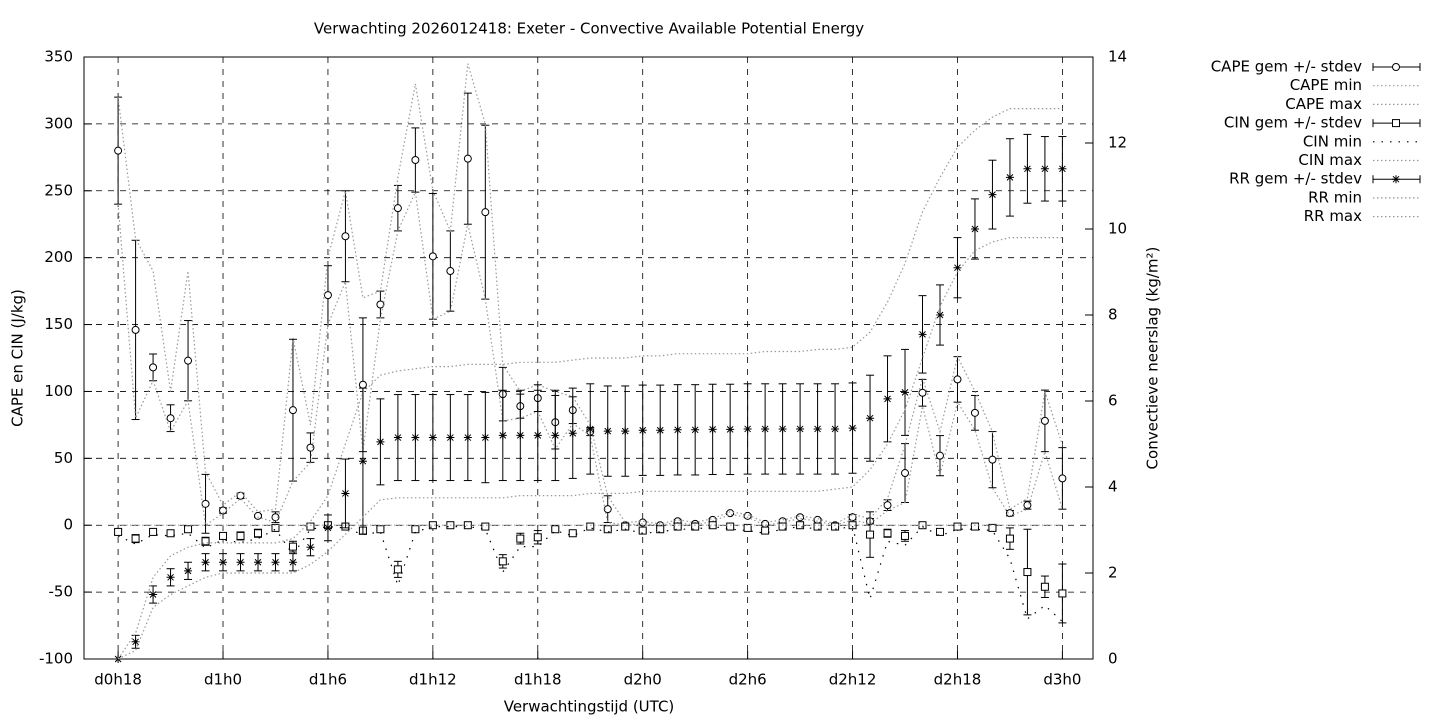 The image size is (1440, 724). Describe the element at coordinates (1117, 57) in the screenshot. I see `y2-tick-label: 14` at that location.